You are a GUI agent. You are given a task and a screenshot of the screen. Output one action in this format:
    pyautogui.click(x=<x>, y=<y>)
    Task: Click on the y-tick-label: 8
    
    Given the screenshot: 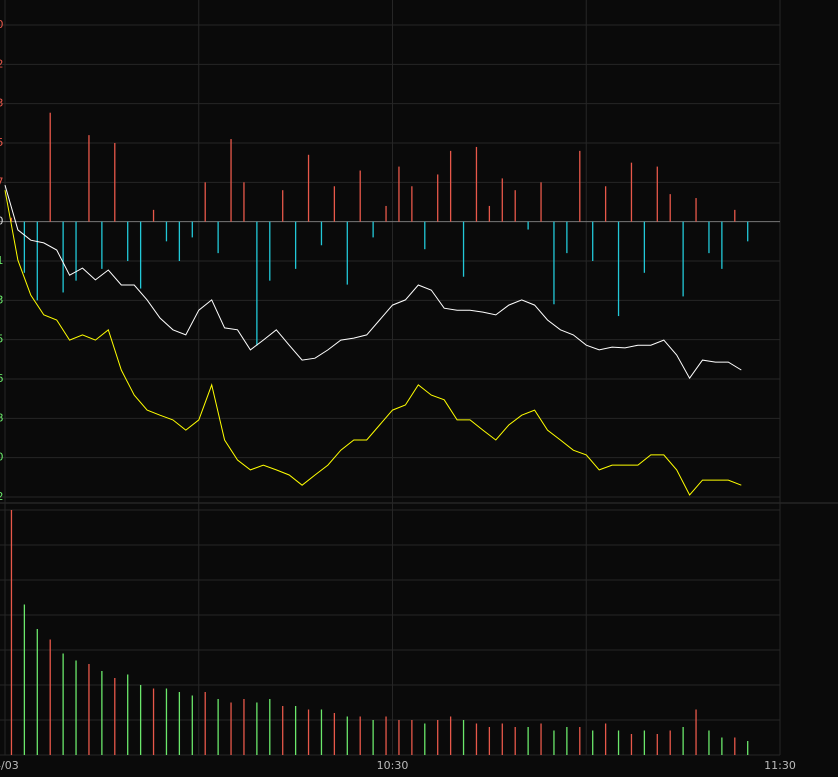 What is the action you would take?
    pyautogui.click(x=2, y=417)
    